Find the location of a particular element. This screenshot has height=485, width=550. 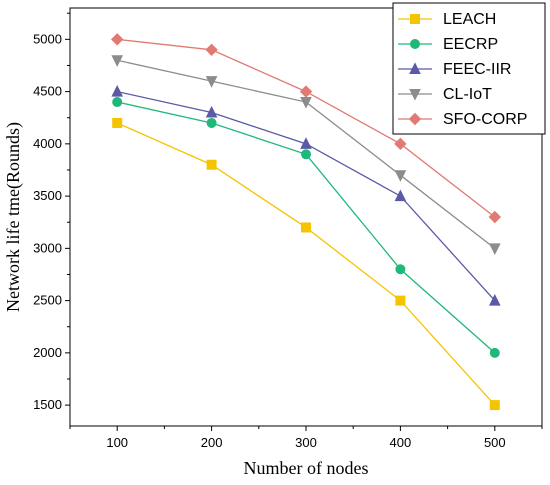

legend-label: SFO-CORP is located at coordinates (485, 119).